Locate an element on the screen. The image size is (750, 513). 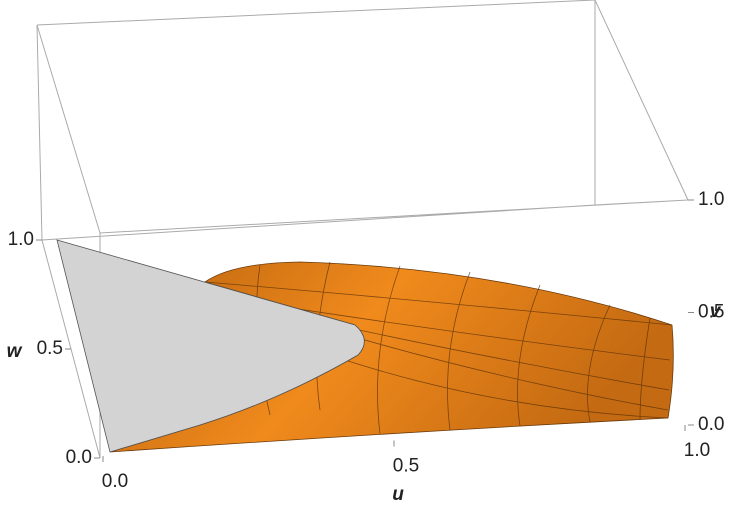
x-tick-label: 0.0 is located at coordinates (115, 481).